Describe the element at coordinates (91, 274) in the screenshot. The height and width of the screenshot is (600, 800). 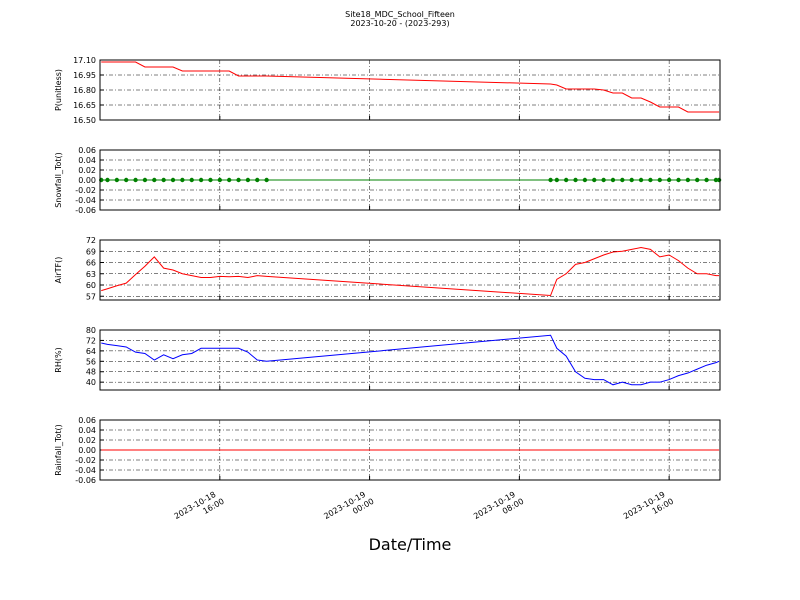
I see `y-tick-label: 63` at that location.